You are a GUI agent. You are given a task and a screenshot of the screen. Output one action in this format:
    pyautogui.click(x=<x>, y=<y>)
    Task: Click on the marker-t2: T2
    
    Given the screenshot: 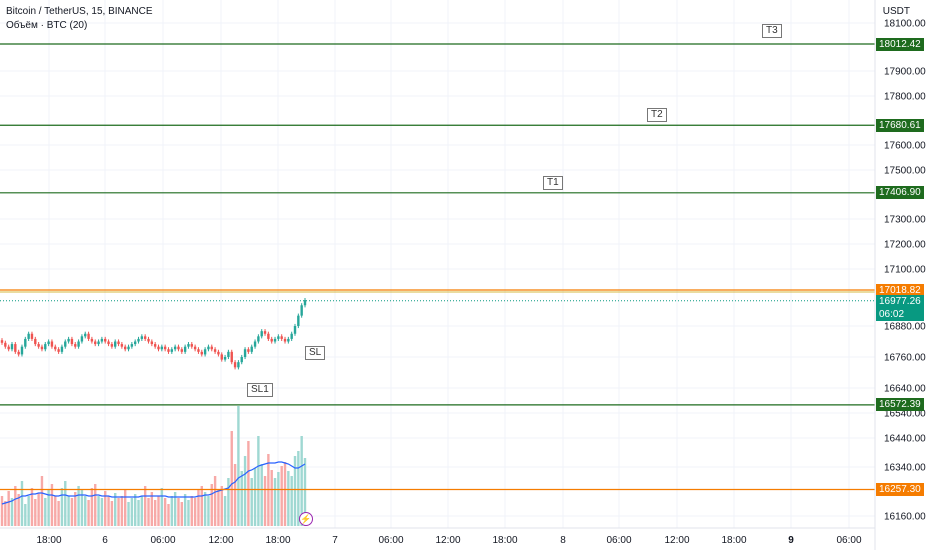 What is the action you would take?
    pyautogui.click(x=657, y=115)
    